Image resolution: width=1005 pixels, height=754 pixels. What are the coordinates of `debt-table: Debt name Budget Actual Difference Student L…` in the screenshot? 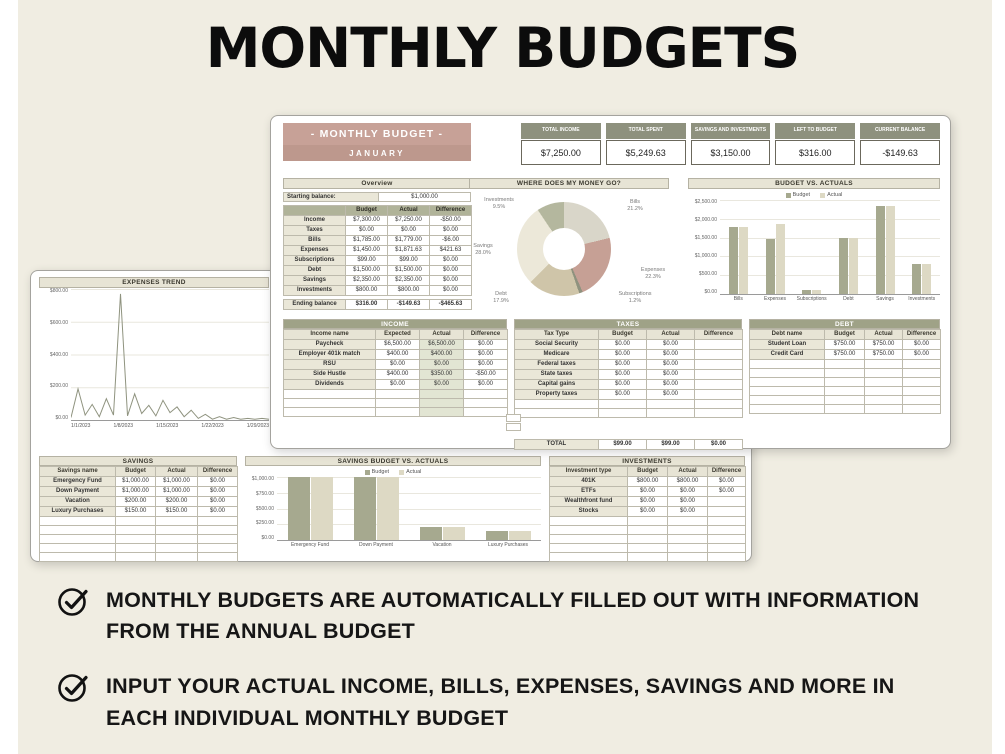 It's located at (845, 371).